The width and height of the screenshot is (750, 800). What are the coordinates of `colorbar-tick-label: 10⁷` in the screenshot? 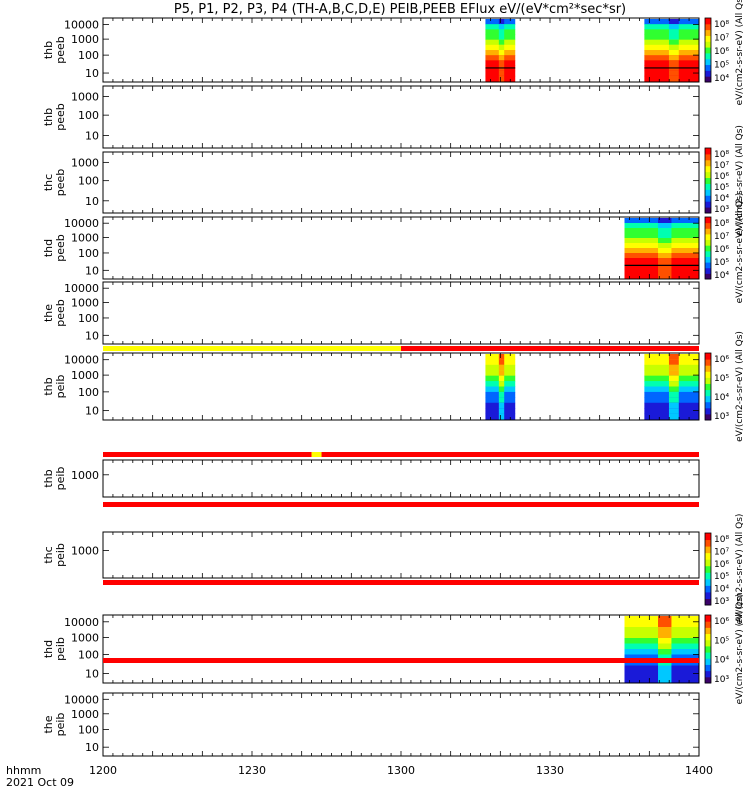 It's located at (721, 552).